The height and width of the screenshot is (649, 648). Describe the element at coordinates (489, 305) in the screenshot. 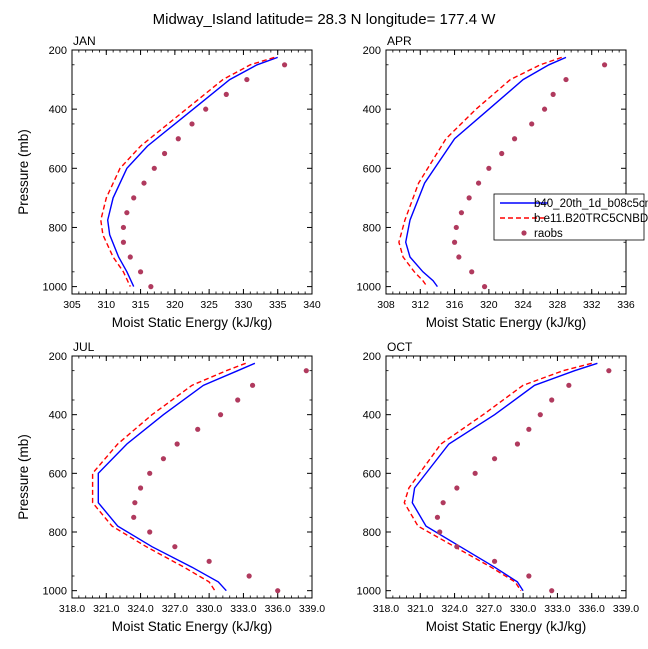

I see `x-tick-label: 320` at that location.